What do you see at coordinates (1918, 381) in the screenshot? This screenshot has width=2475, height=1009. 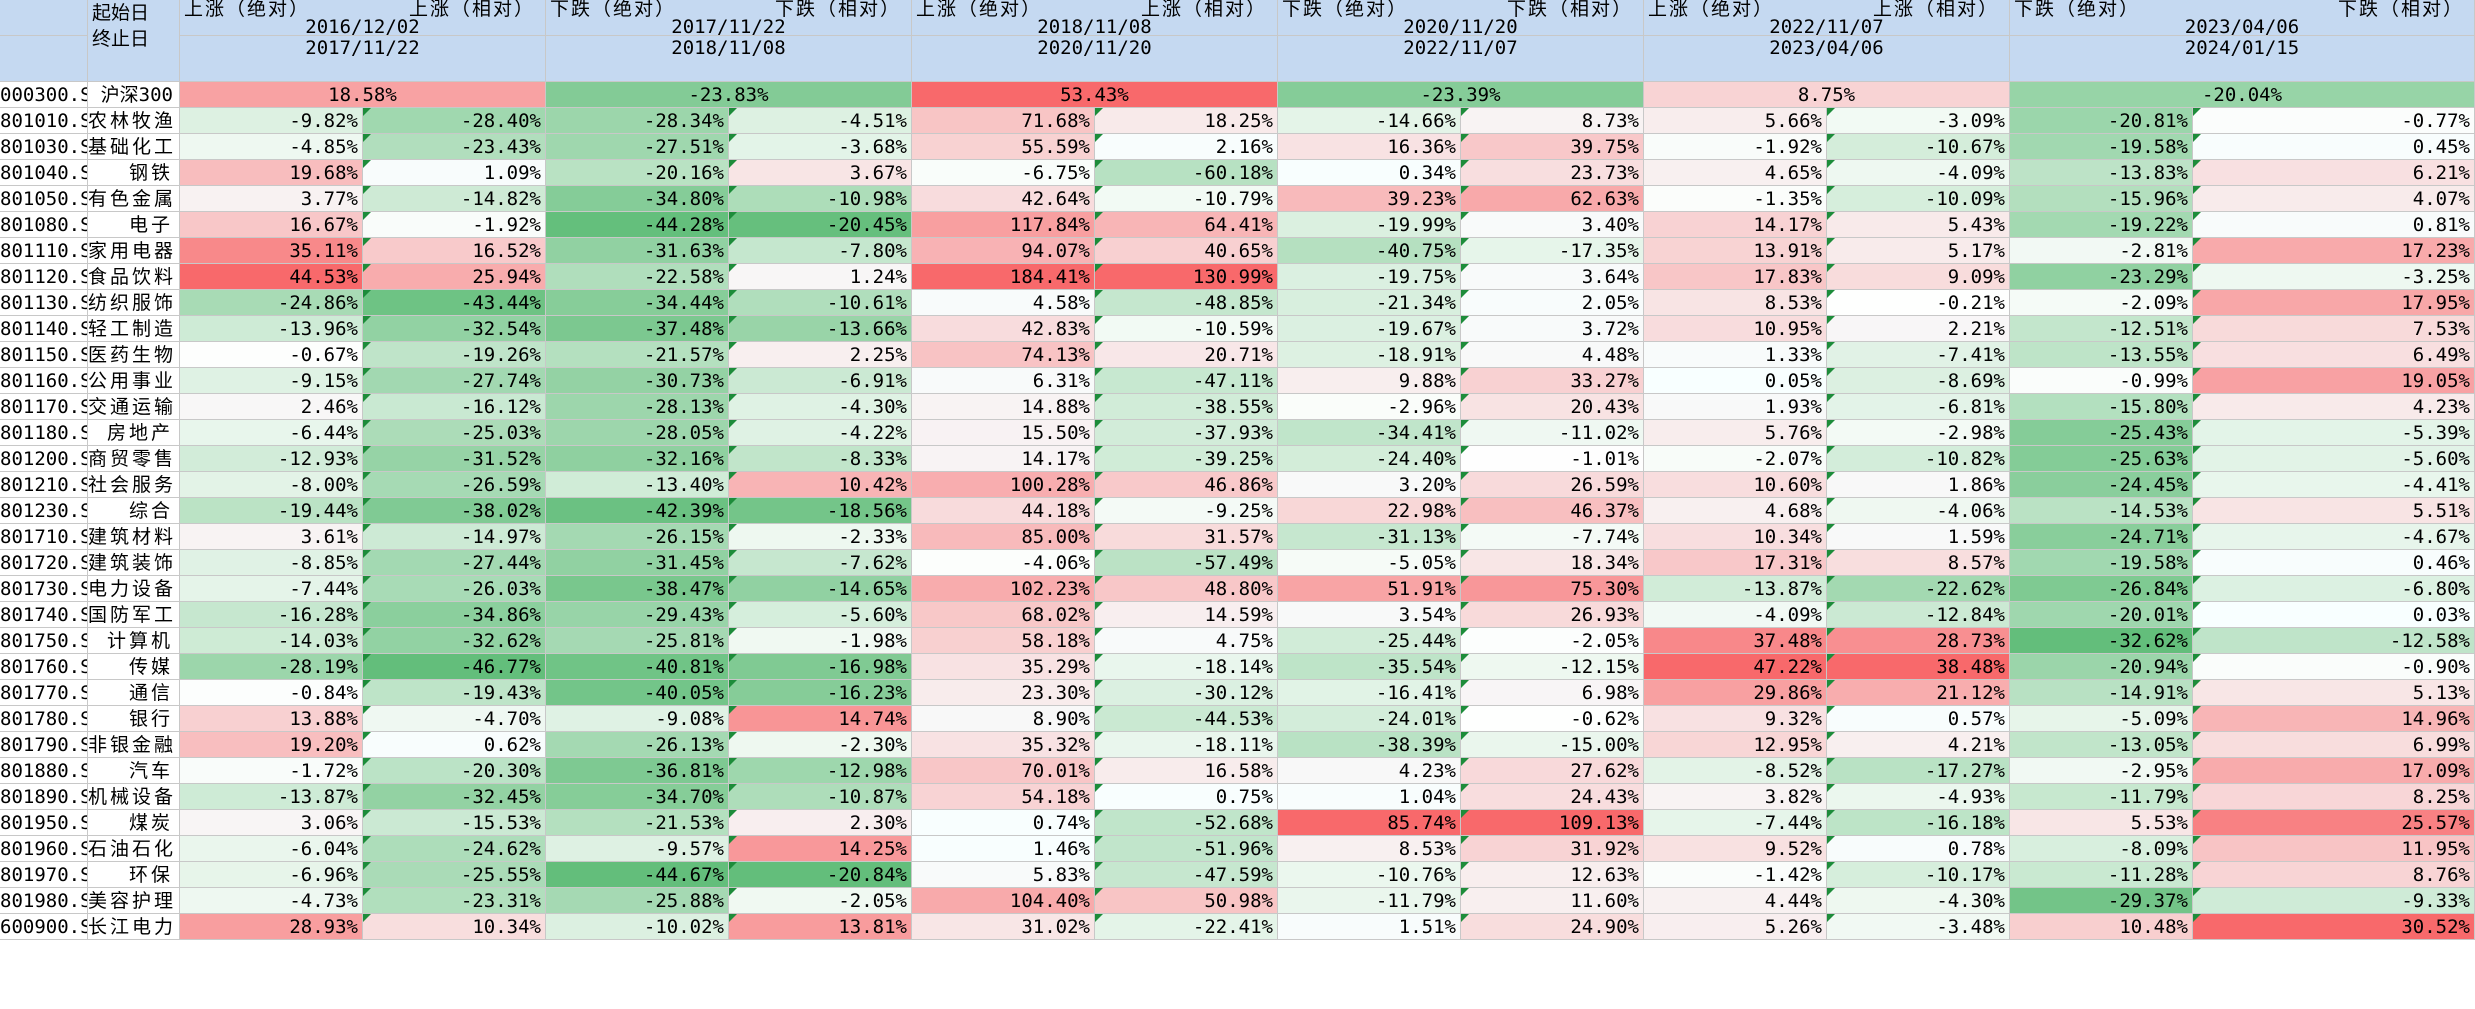 I see `value-cell: -8.69%` at bounding box center [1918, 381].